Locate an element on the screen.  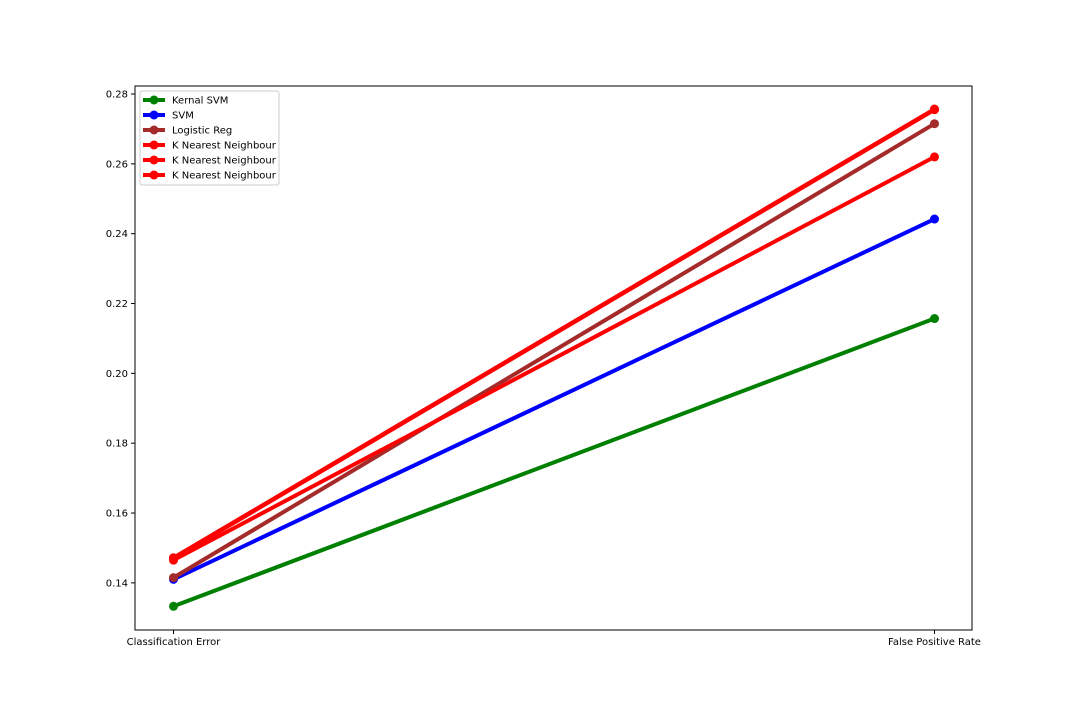
x-tick-label: Classification Error is located at coordinates (174, 642).